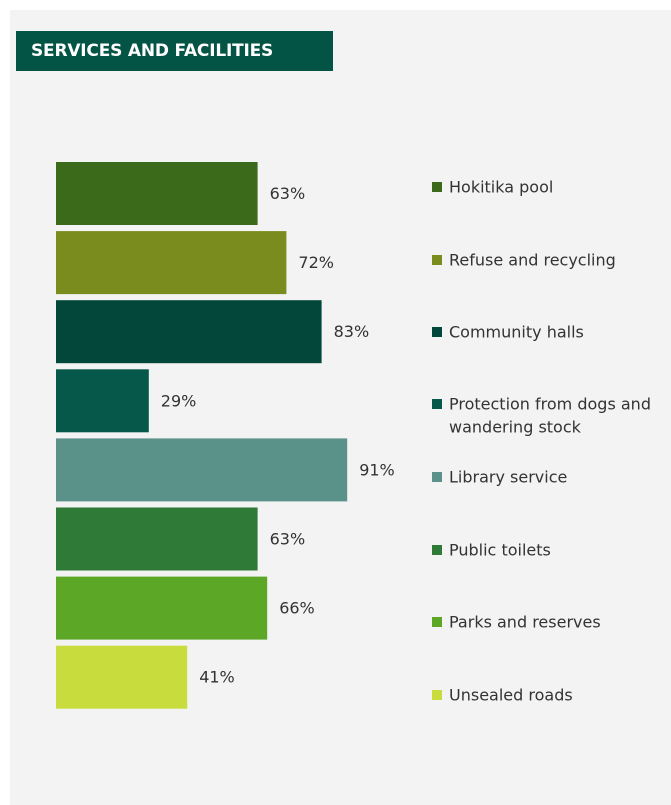 The height and width of the screenshot is (805, 671). What do you see at coordinates (217, 677) in the screenshot?
I see `bar-value-label-8: 41%` at bounding box center [217, 677].